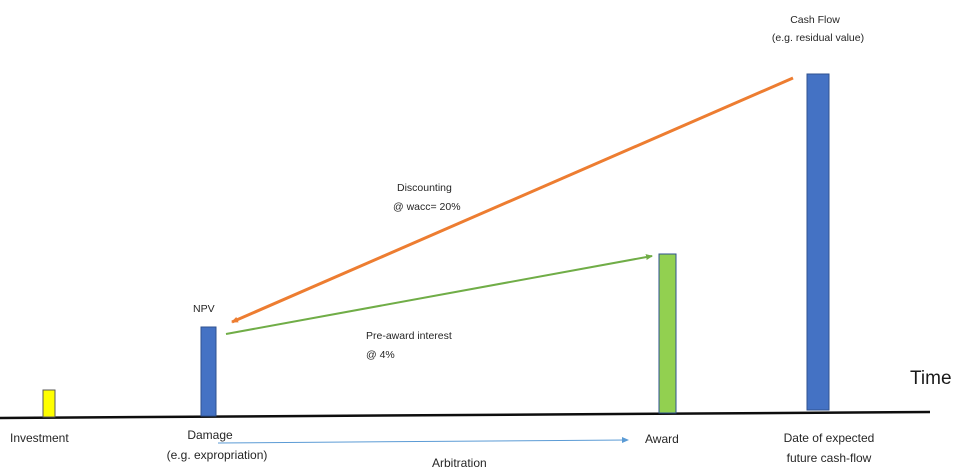 The height and width of the screenshot is (470, 962). I want to click on future-cash-flow-label: future cash-flow, so click(829, 458).